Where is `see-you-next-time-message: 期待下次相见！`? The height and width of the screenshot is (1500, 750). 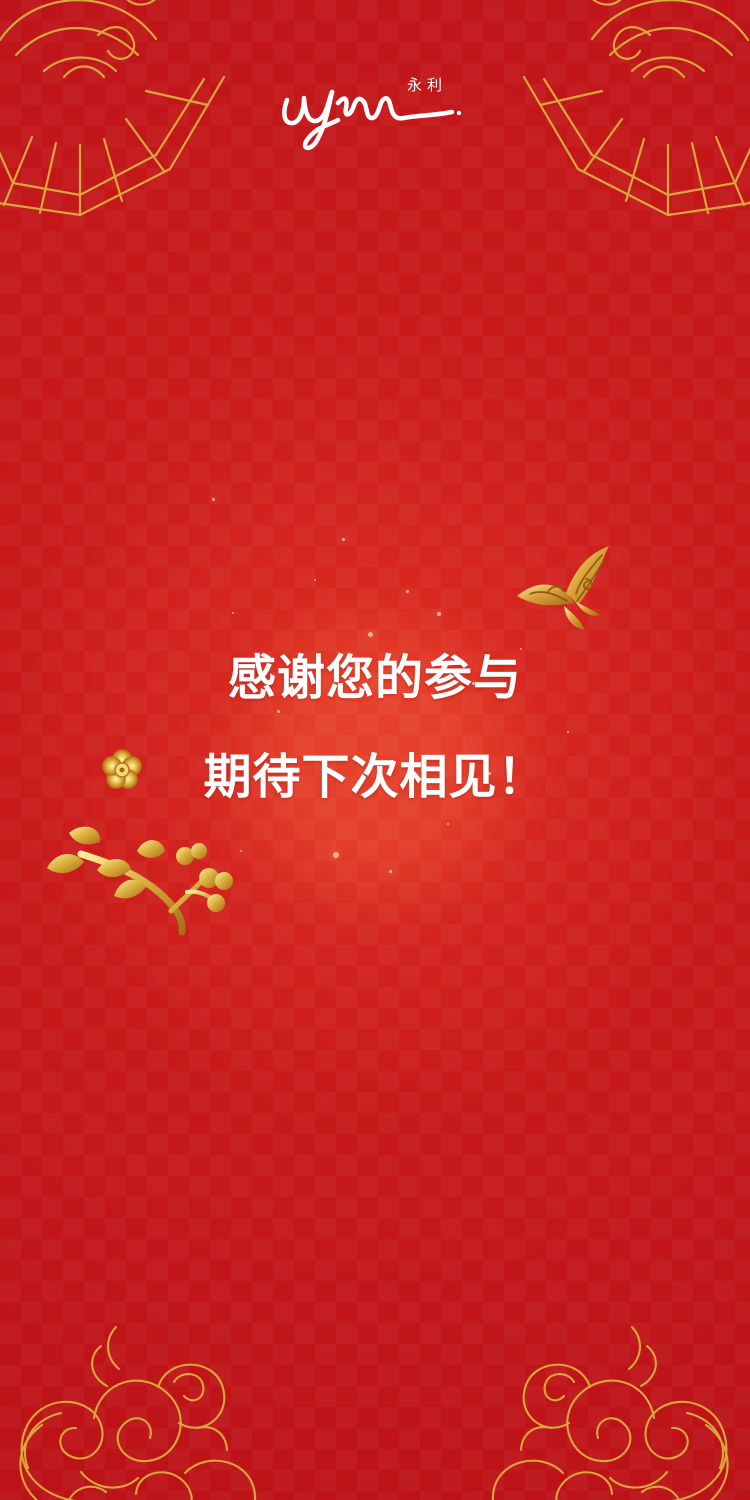 see-you-next-time-message: 期待下次相见！ is located at coordinates (375, 777).